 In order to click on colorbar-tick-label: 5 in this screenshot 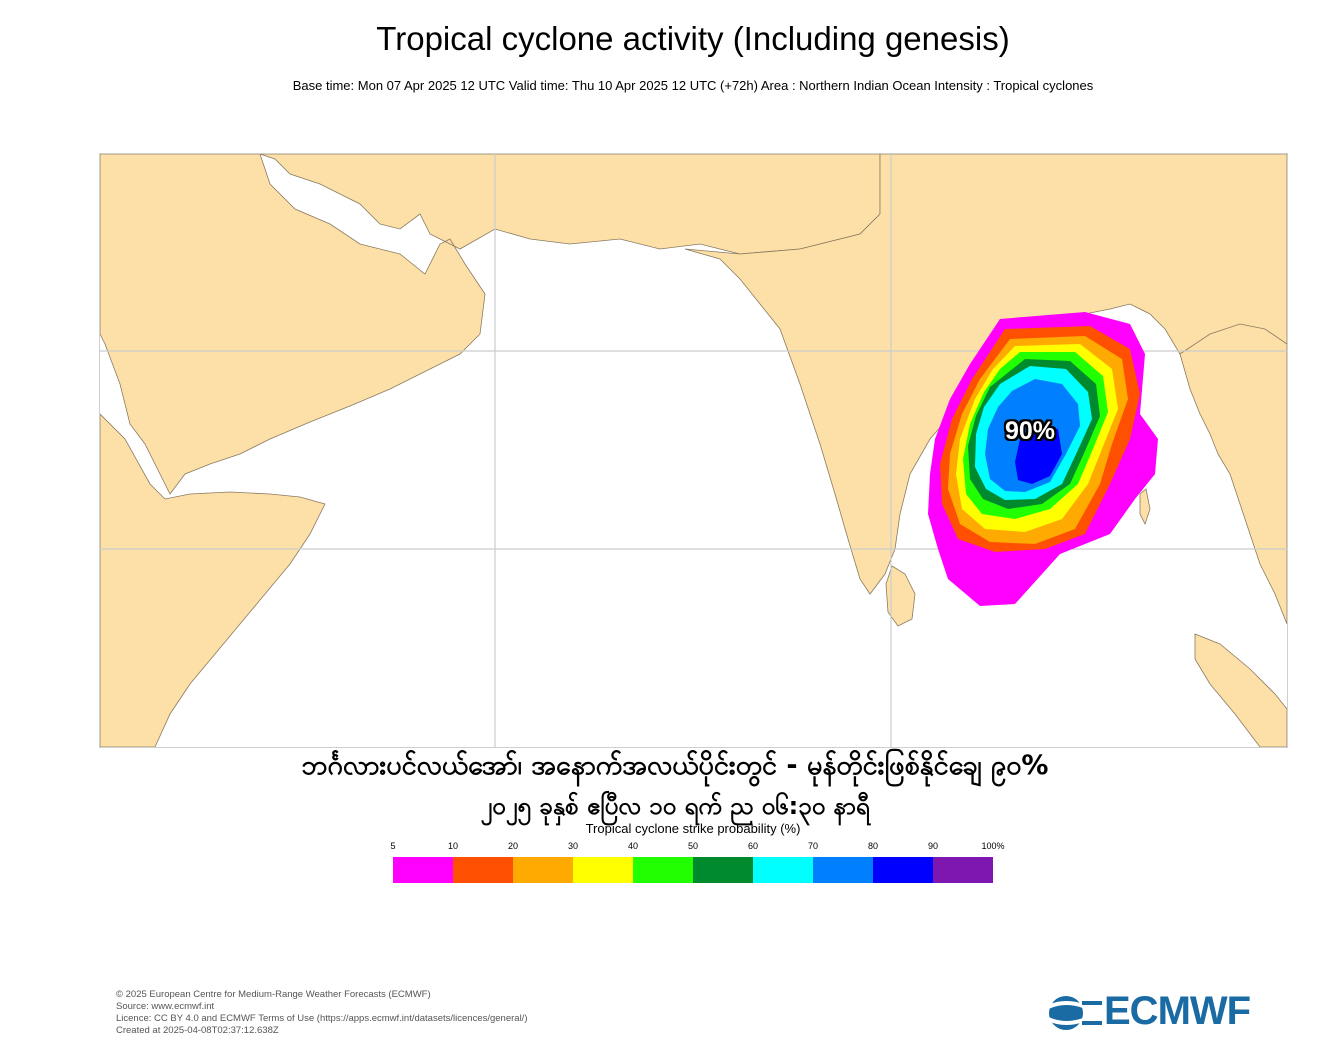, I will do `click(393, 846)`.